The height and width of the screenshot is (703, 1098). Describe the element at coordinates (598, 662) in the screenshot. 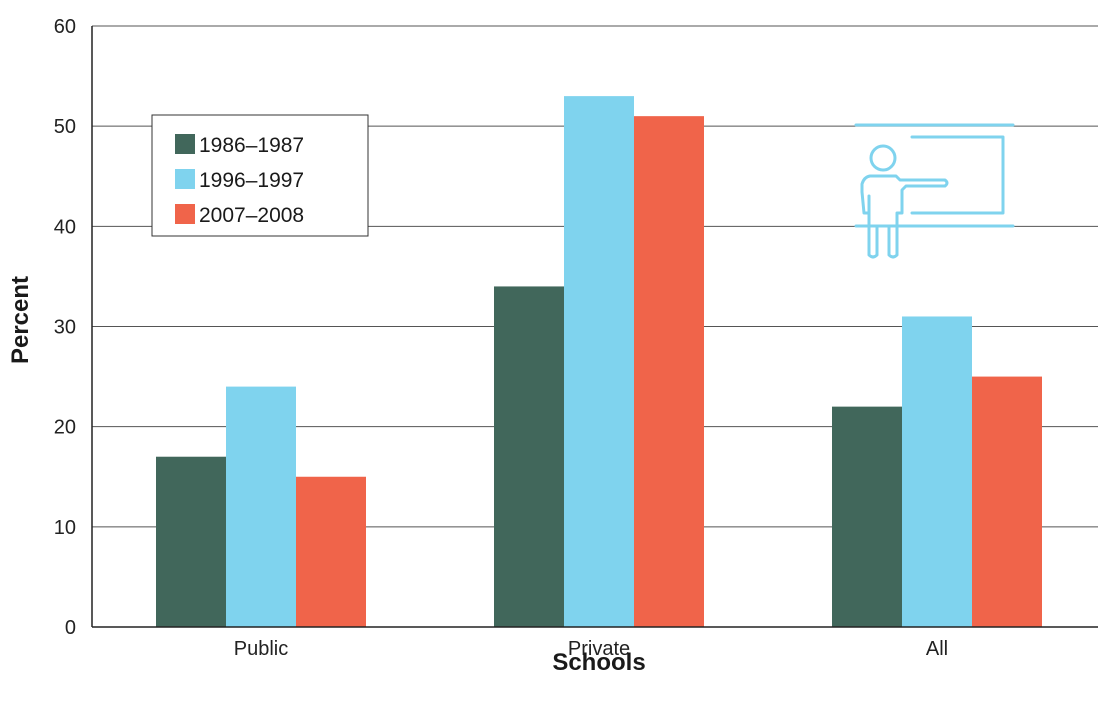

I see `x-axis-title: Schools` at that location.